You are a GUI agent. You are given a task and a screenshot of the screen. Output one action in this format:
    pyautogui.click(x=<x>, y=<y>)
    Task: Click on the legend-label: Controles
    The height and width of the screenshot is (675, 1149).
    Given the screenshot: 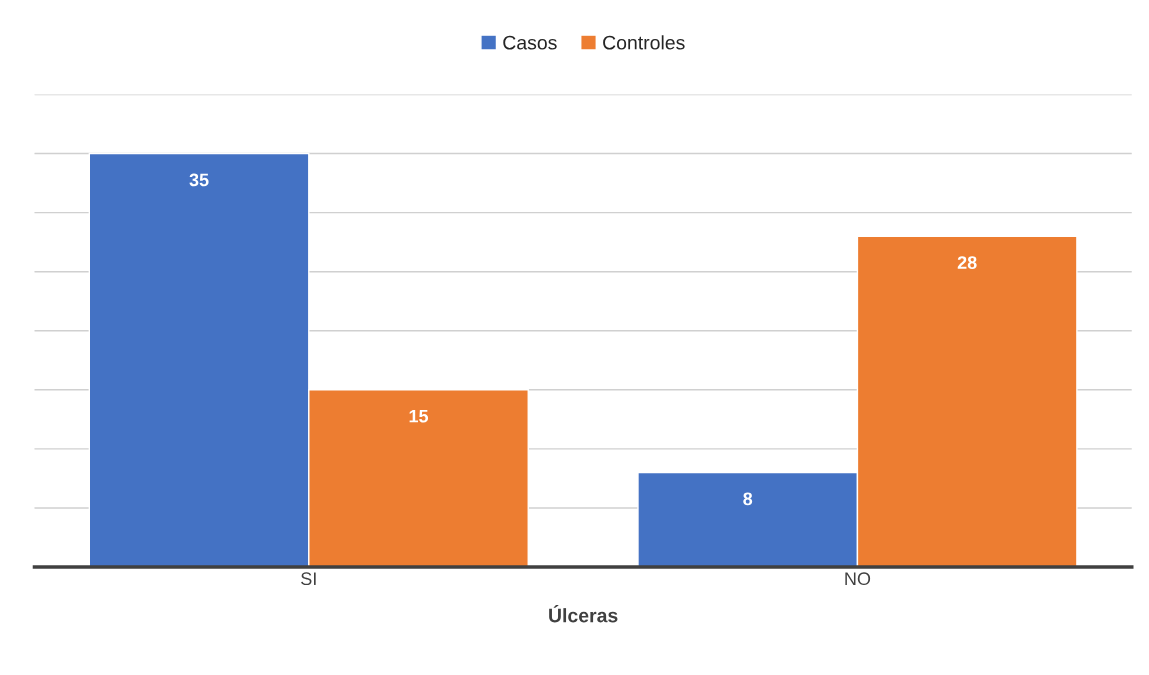 What is the action you would take?
    pyautogui.click(x=644, y=42)
    